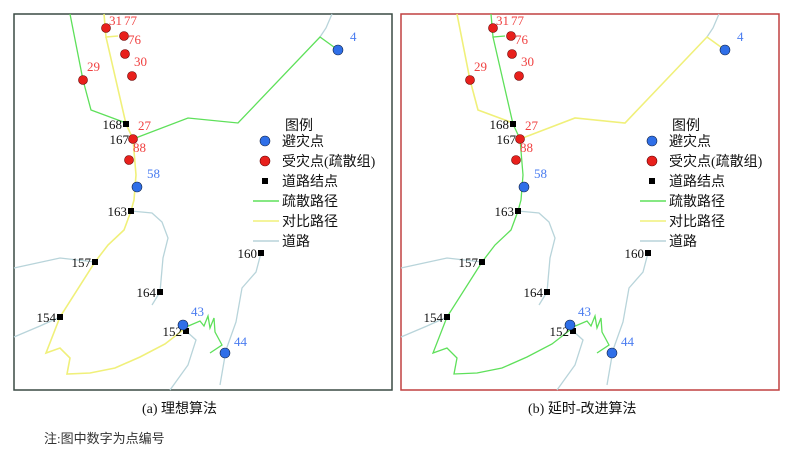 The height and width of the screenshot is (449, 793). Describe the element at coordinates (582, 409) in the screenshot. I see `caption-b: (b) 延时-改进算法` at that location.